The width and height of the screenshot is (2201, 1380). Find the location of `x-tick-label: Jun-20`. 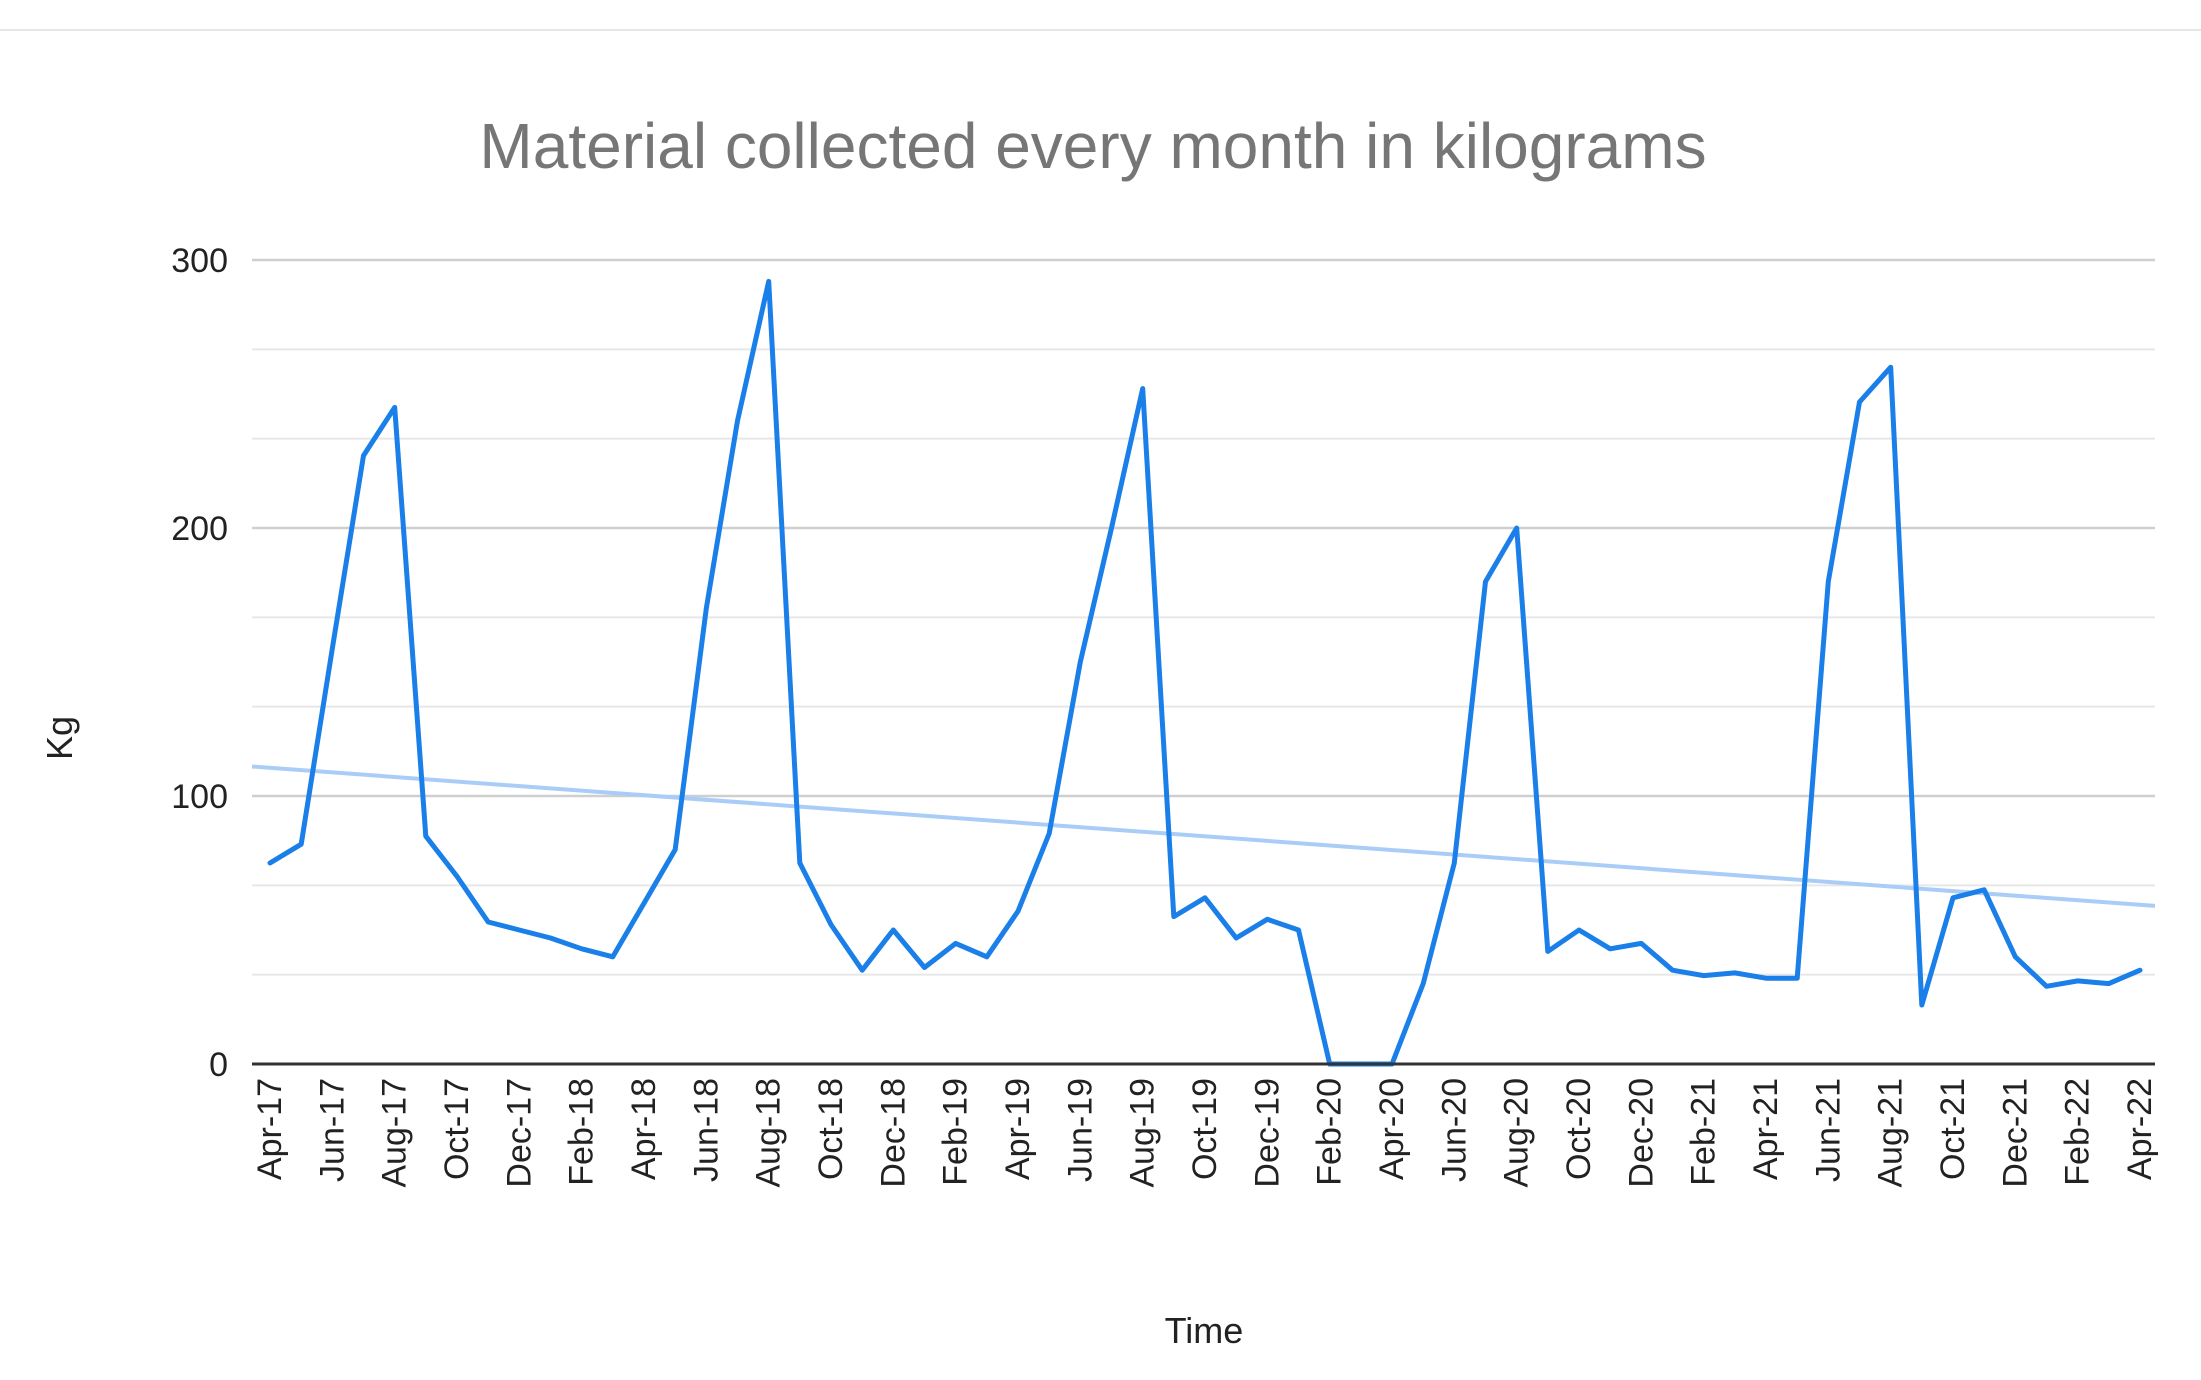

x-tick-label: Jun-20 is located at coordinates (1454, 1130).